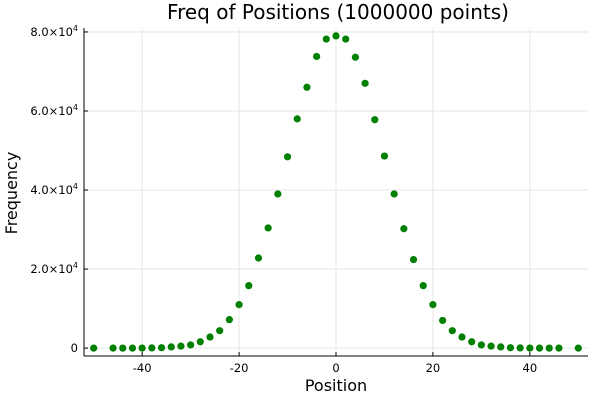 Image resolution: width=600 pixels, height=400 pixels. Describe the element at coordinates (54, 31) in the screenshot. I see `y-tick-label: 8.0×10⁴` at that location.